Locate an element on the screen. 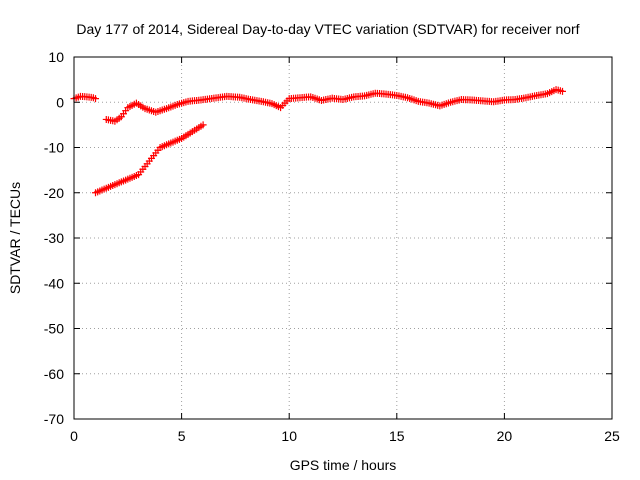 This screenshot has width=640, height=480. y-tick-label: -10 is located at coordinates (54, 148).